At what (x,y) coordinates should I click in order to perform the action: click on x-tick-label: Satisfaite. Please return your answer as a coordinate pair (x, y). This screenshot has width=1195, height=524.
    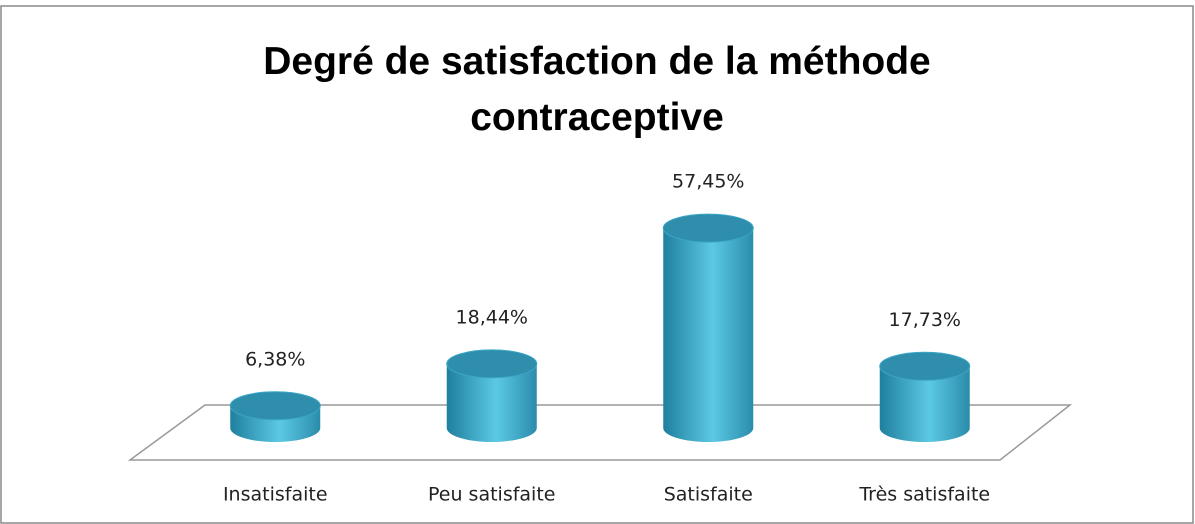
    Looking at the image, I should click on (708, 495).